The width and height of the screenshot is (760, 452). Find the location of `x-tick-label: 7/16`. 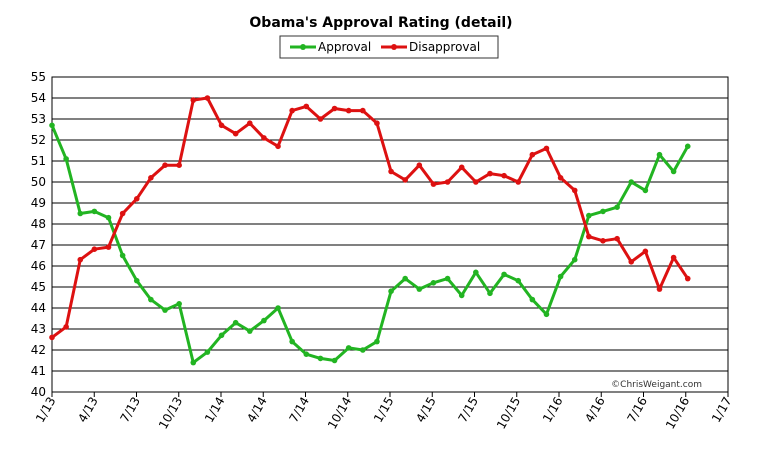

x-tick-label: 7/16 is located at coordinates (637, 410).